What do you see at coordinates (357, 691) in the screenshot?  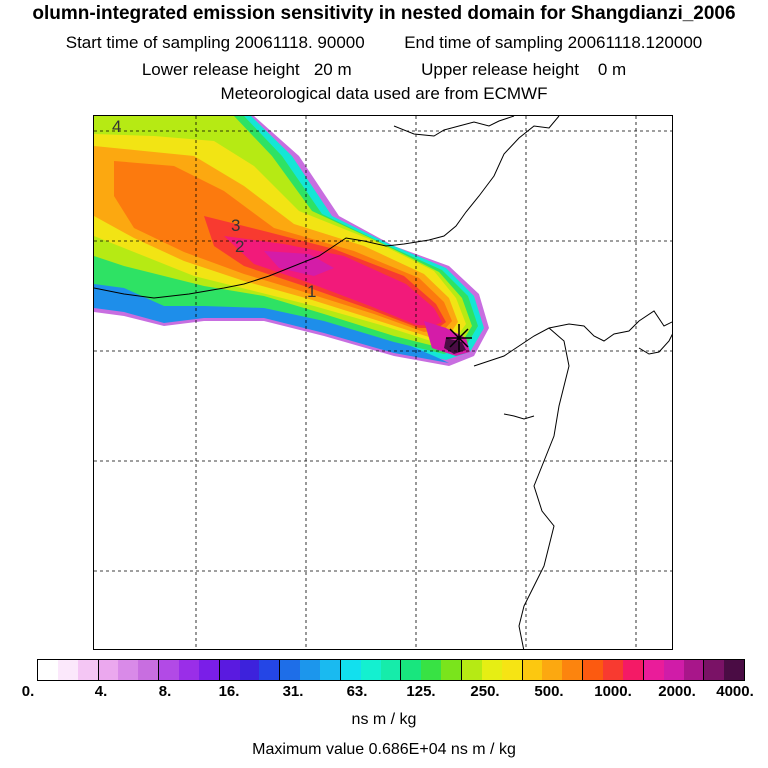 I see `color-scale-tick-label: 63.` at bounding box center [357, 691].